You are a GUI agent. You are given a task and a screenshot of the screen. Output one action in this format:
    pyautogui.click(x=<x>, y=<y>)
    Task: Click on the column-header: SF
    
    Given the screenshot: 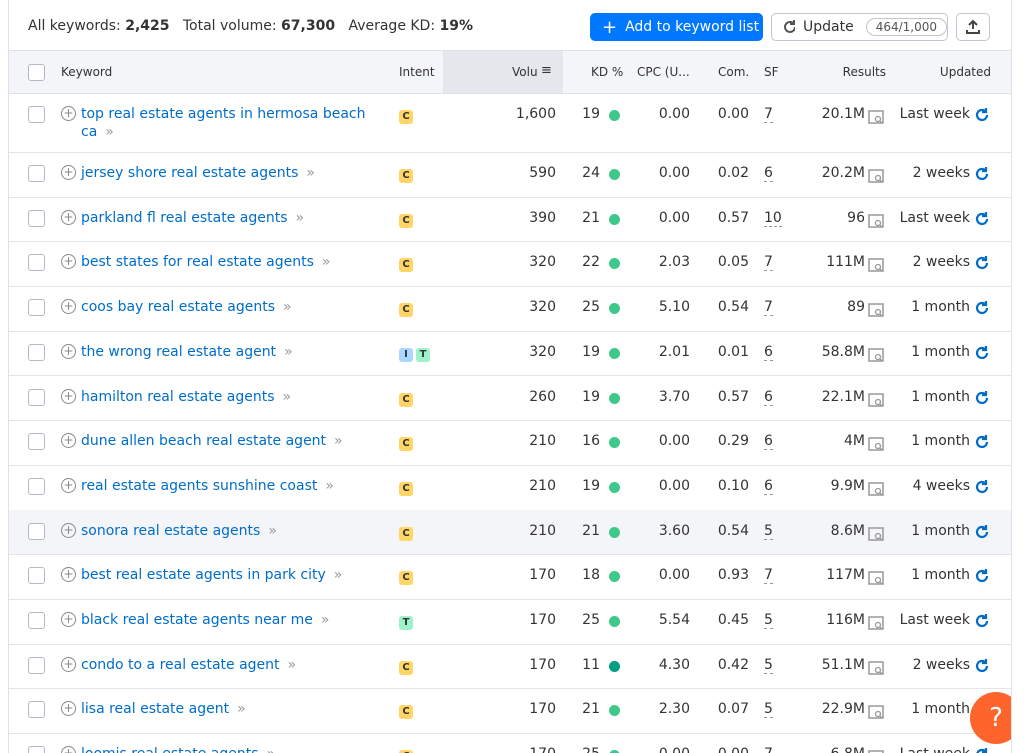 What is the action you would take?
    pyautogui.click(x=771, y=72)
    